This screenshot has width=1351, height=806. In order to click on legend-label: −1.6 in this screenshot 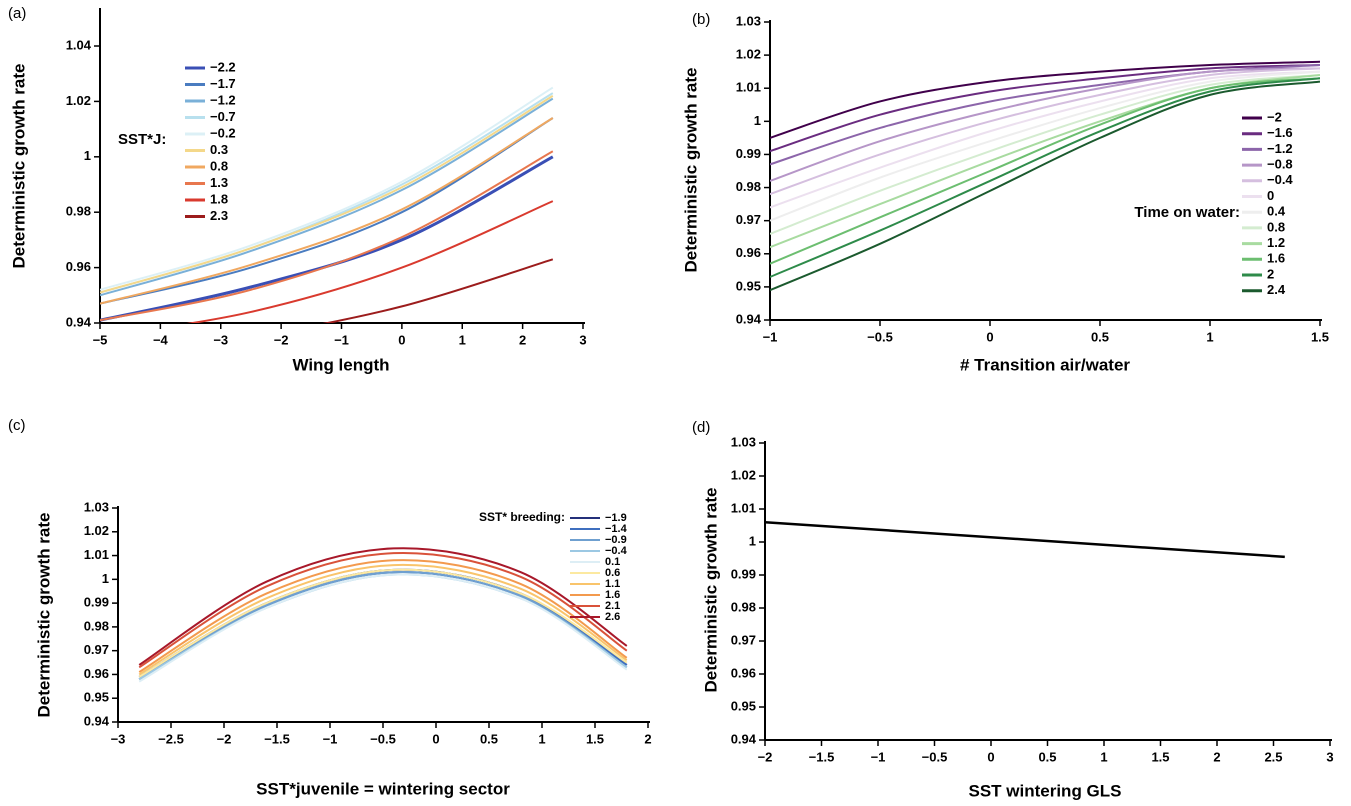, I will do `click(1280, 132)`.